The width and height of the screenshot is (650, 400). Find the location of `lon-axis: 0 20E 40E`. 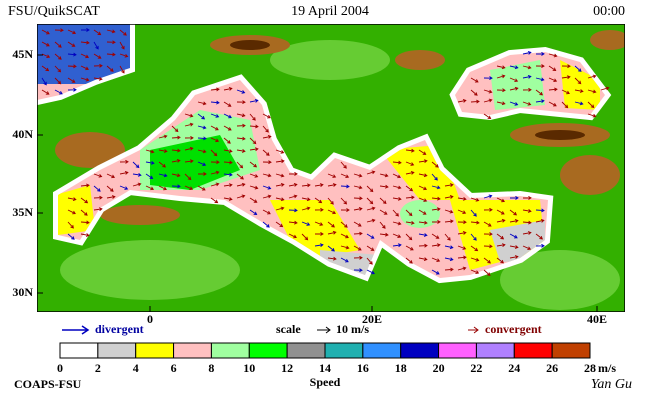

lon-axis: 0 20E 40E is located at coordinates (377, 316).